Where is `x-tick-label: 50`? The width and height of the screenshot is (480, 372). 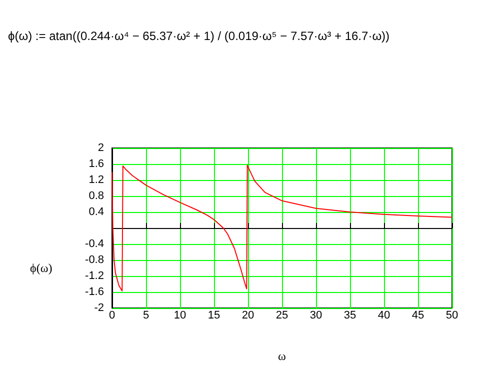
x-tick-label: 50 is located at coordinates (452, 316).